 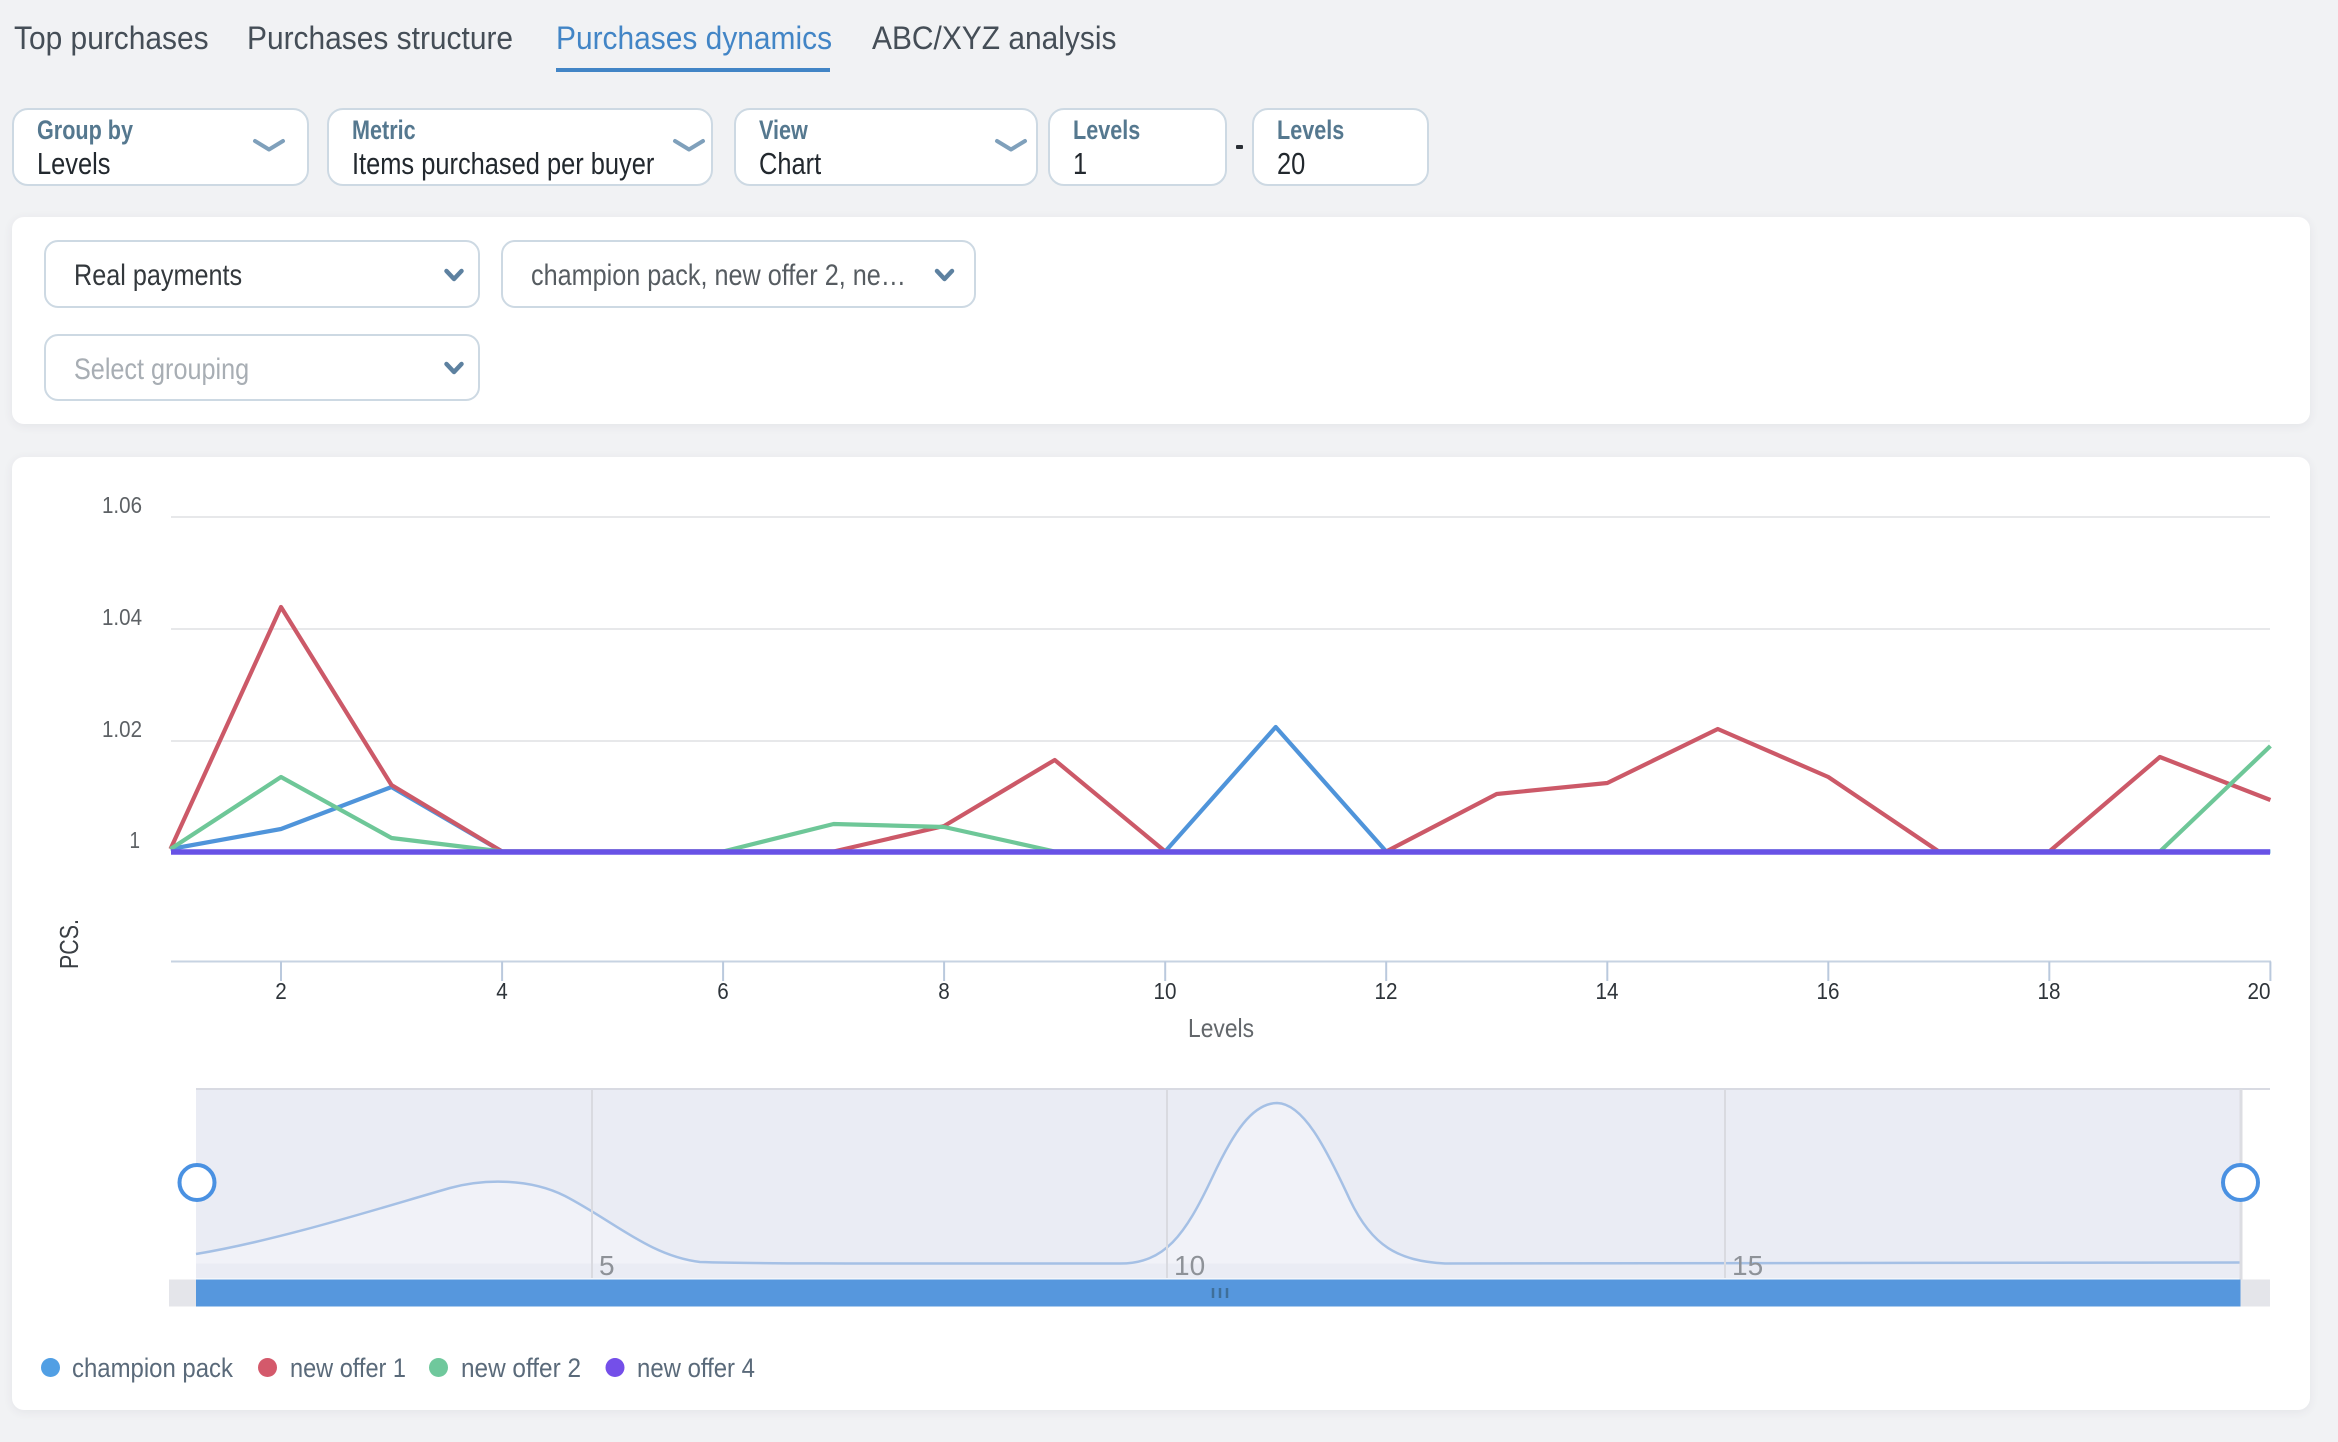 What do you see at coordinates (1747, 1265) in the screenshot?
I see `svg-text: 15` at bounding box center [1747, 1265].